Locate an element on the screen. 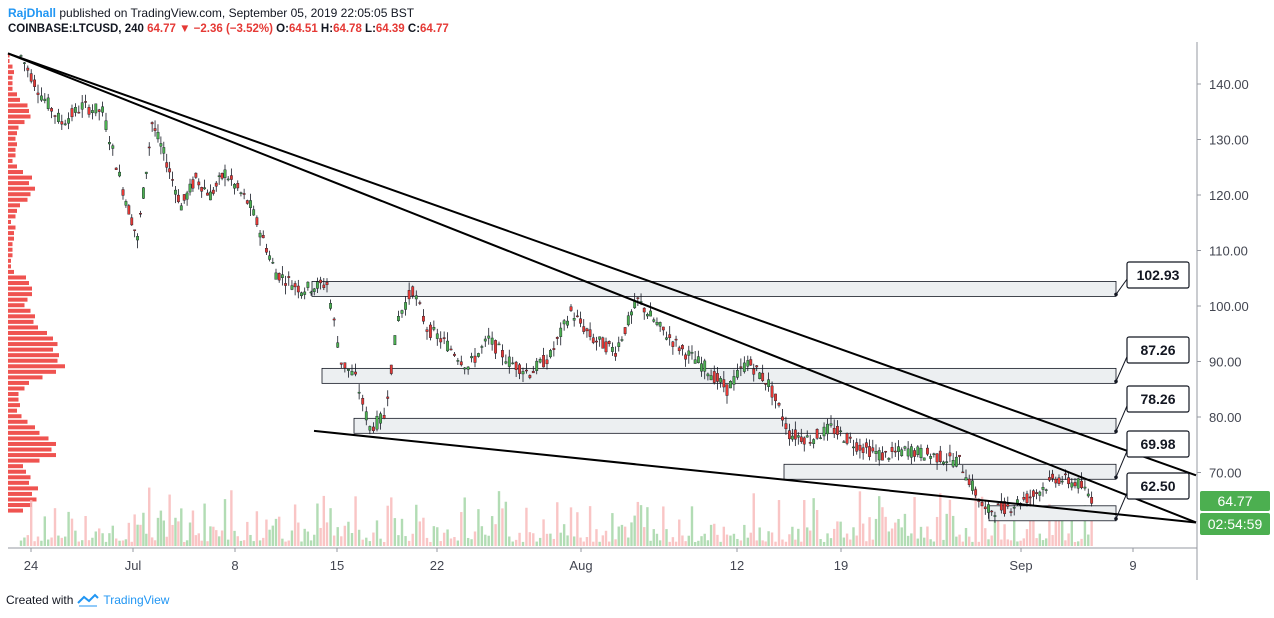 The image size is (1274, 618). price-tick-label: 120.00 is located at coordinates (1229, 195).